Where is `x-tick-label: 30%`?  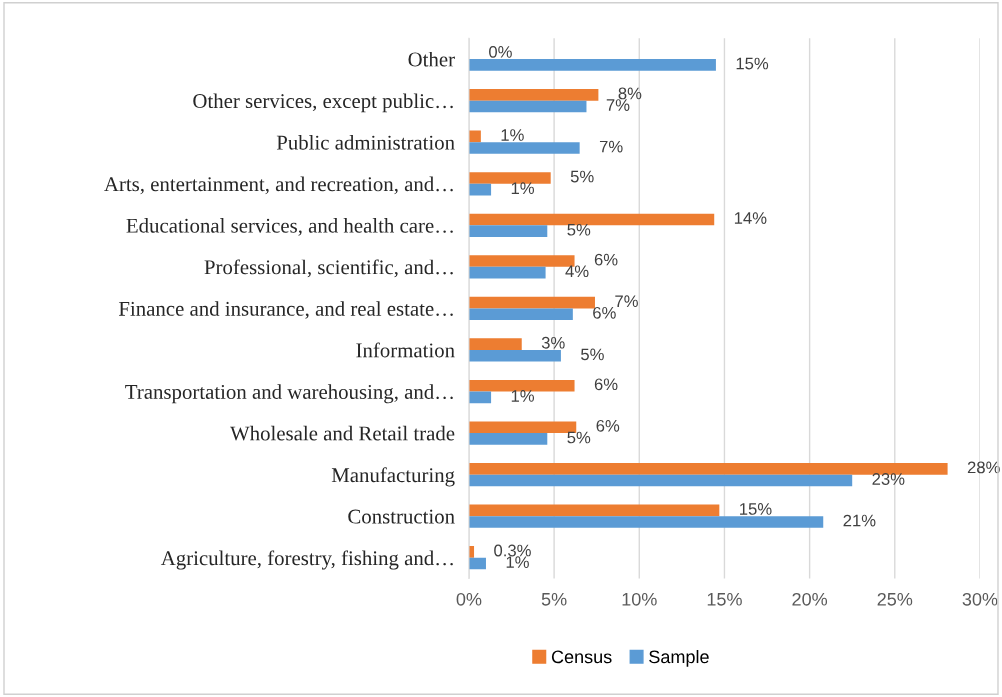 x-tick-label: 30% is located at coordinates (980, 599).